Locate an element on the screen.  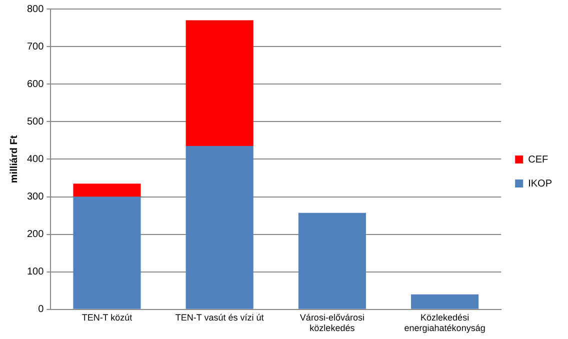
legend-label: IKOP is located at coordinates (540, 184).